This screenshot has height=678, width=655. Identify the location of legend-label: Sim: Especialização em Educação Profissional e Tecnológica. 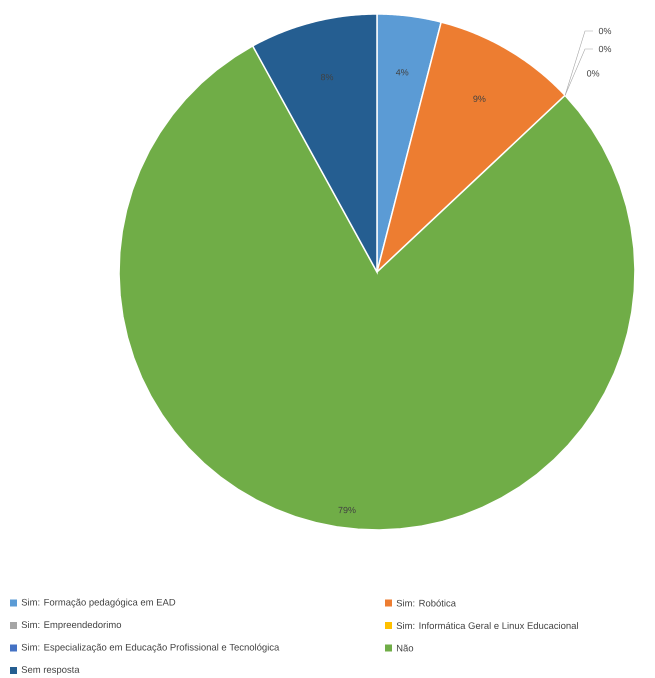
(151, 648).